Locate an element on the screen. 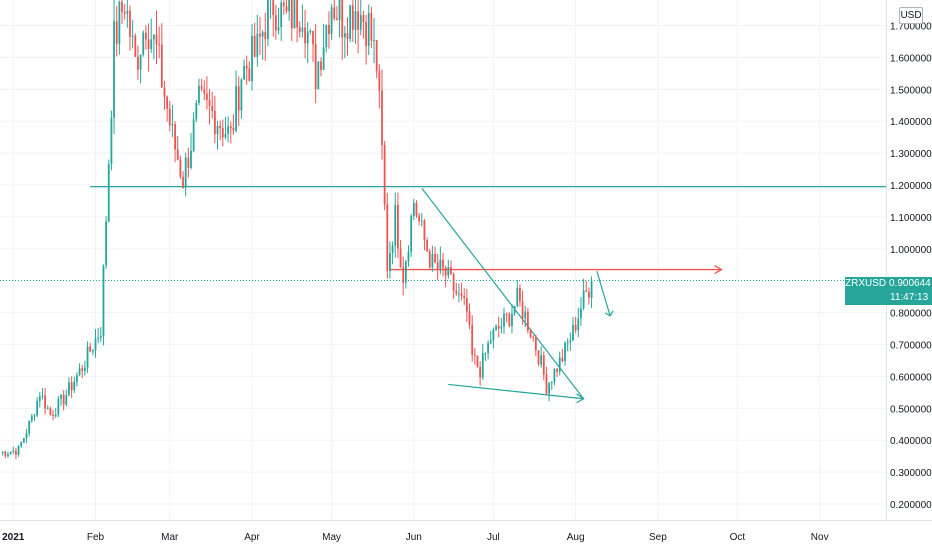  time-axis: 2021 Feb Mar Apr May Jun Jul Aug Sep Oct Nov is located at coordinates (466, 532).